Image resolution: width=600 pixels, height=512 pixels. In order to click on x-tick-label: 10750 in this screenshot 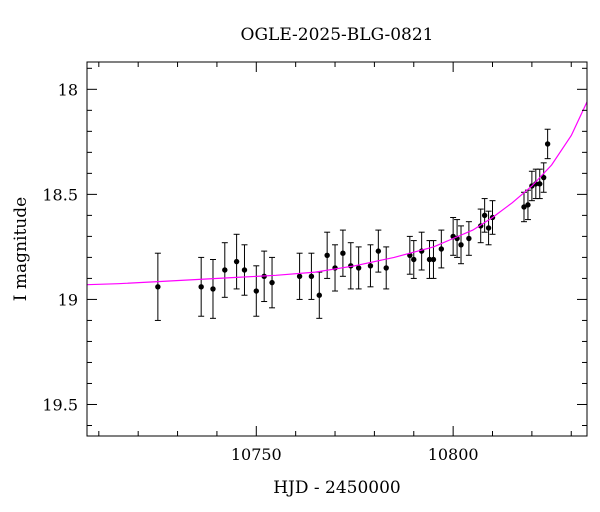, I will do `click(256, 454)`.